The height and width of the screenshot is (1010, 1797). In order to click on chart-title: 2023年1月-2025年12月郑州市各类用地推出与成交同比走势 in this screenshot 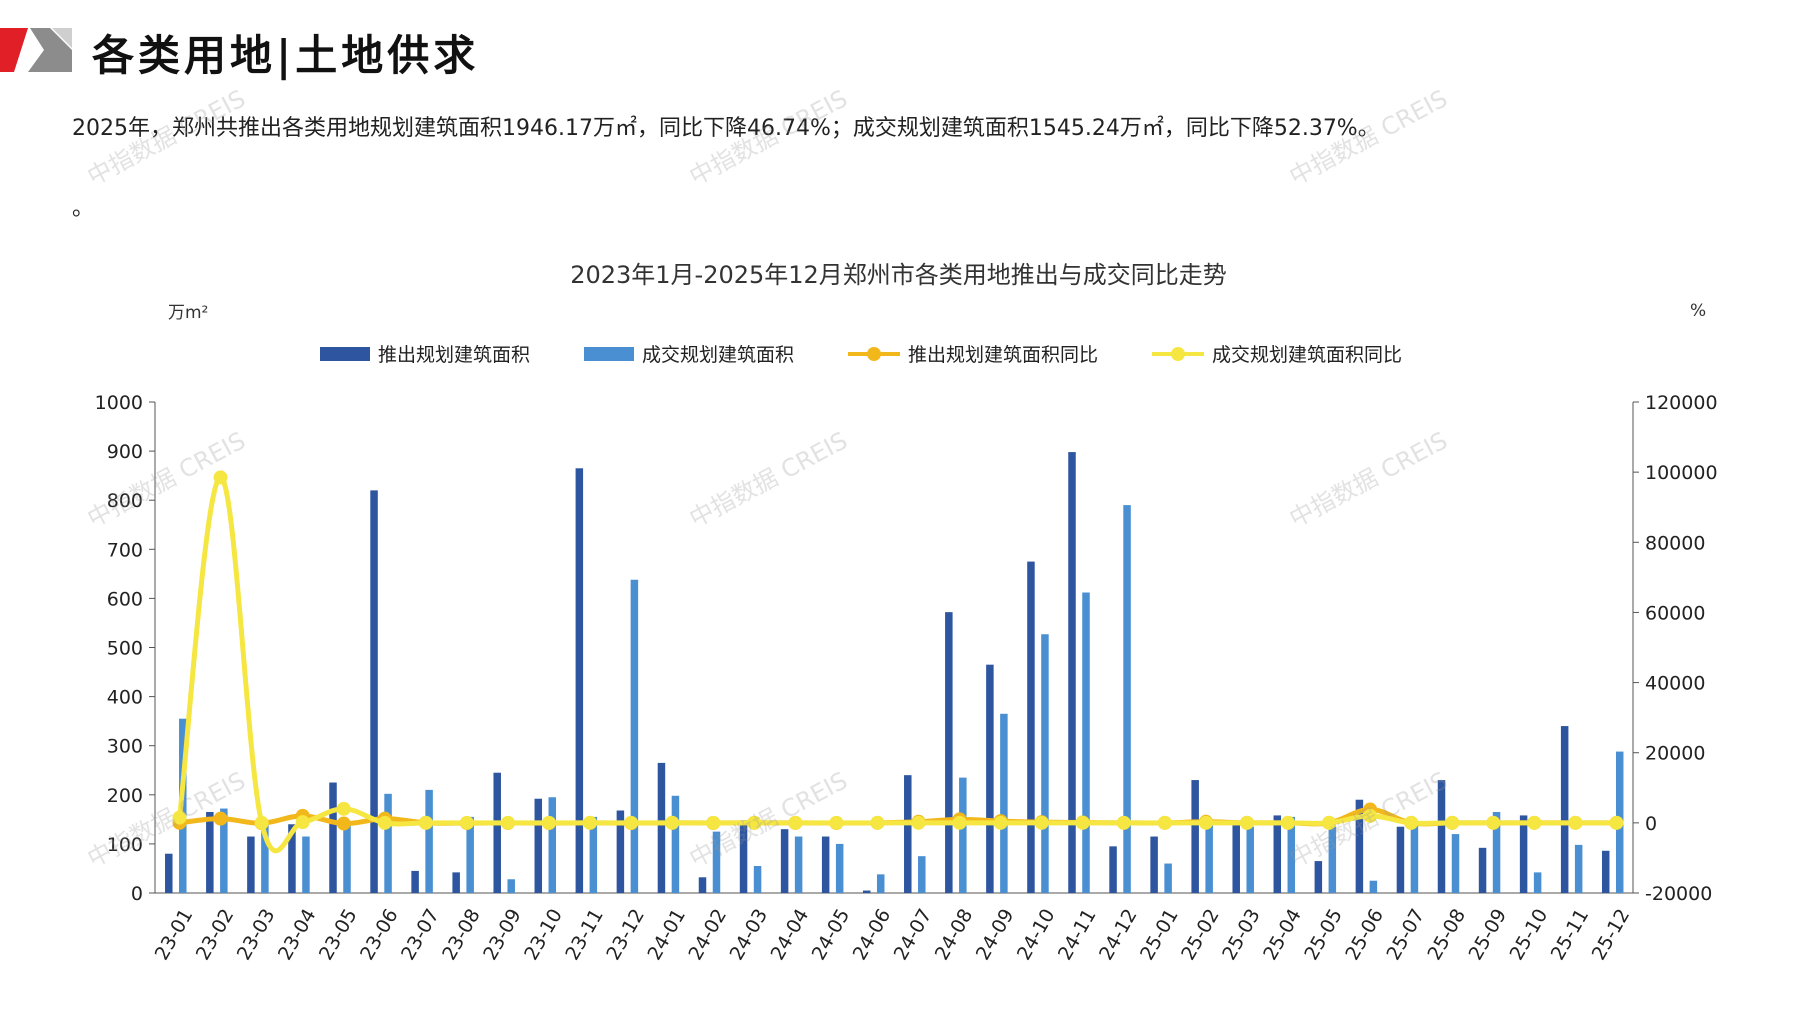, I will do `click(898, 275)`.